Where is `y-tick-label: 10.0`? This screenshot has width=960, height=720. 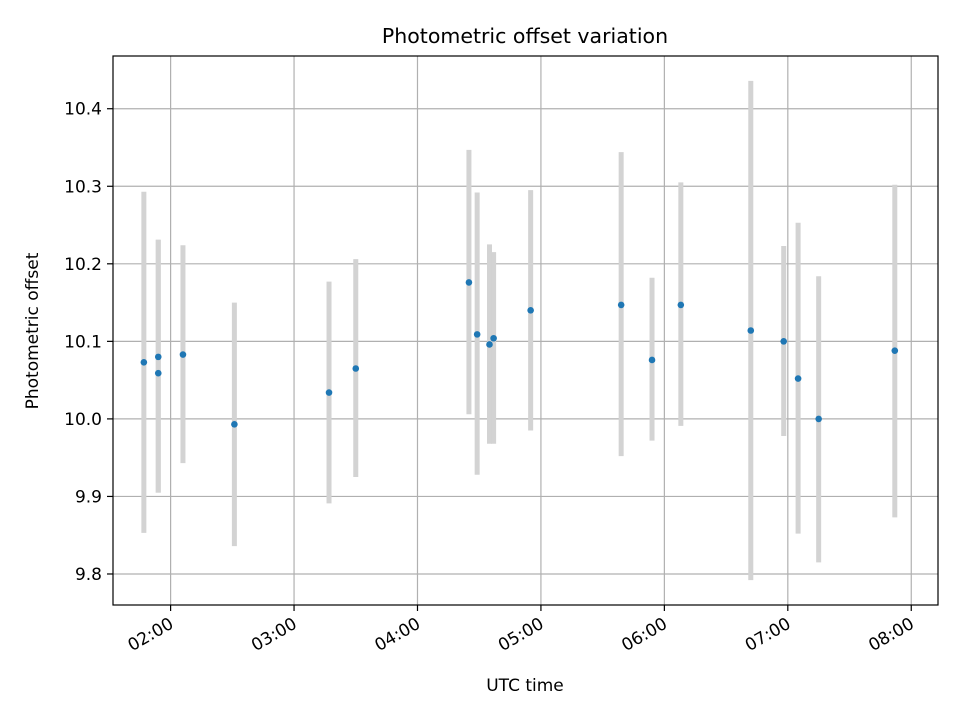 y-tick-label: 10.0 is located at coordinates (83, 420).